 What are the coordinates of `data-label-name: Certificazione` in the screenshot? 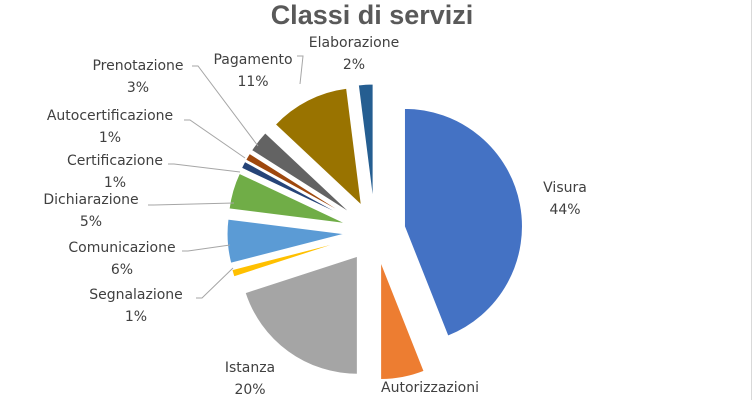 It's located at (115, 161).